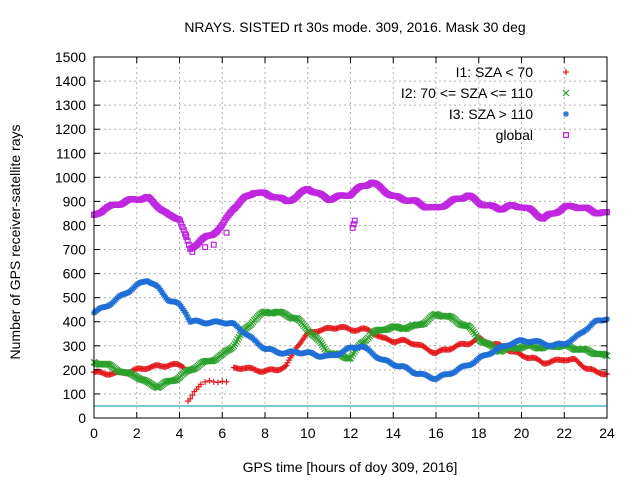 The height and width of the screenshot is (480, 640). Describe the element at coordinates (75, 346) in the screenshot. I see `y-tick-label: 300` at that location.